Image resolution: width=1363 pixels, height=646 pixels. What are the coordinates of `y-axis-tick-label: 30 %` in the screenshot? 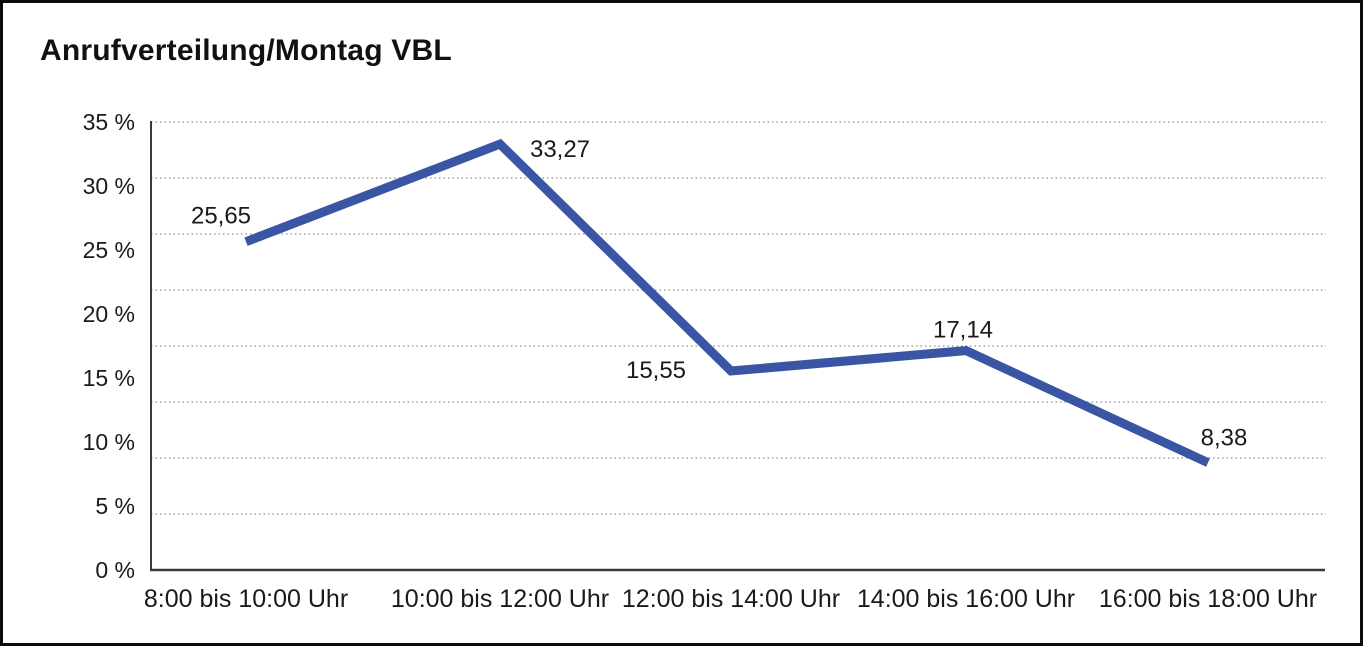 It's located at (109, 186).